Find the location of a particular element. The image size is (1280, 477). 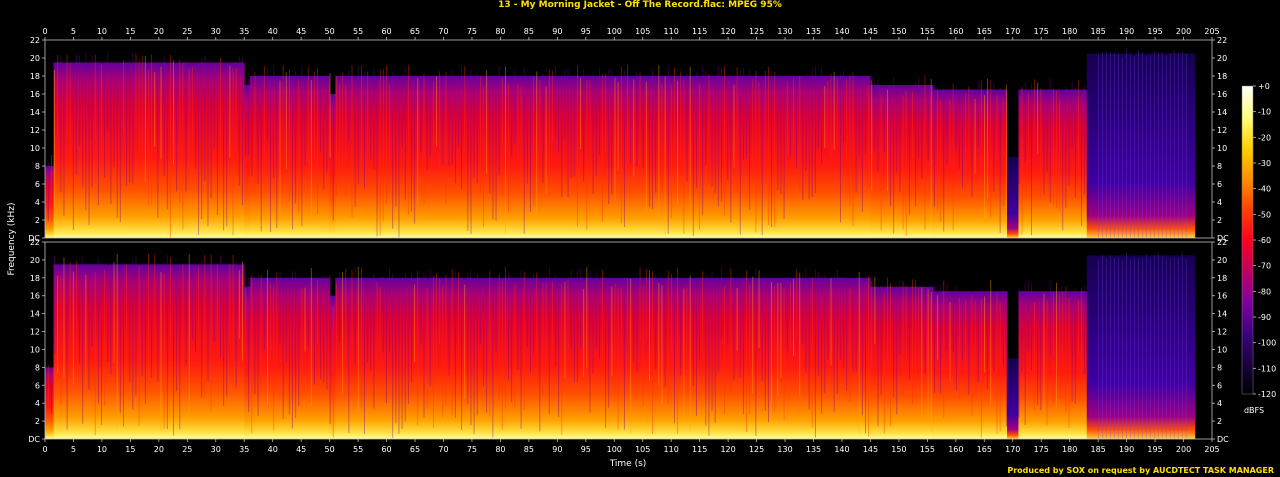

x-tick-label: 190 is located at coordinates (1126, 449).